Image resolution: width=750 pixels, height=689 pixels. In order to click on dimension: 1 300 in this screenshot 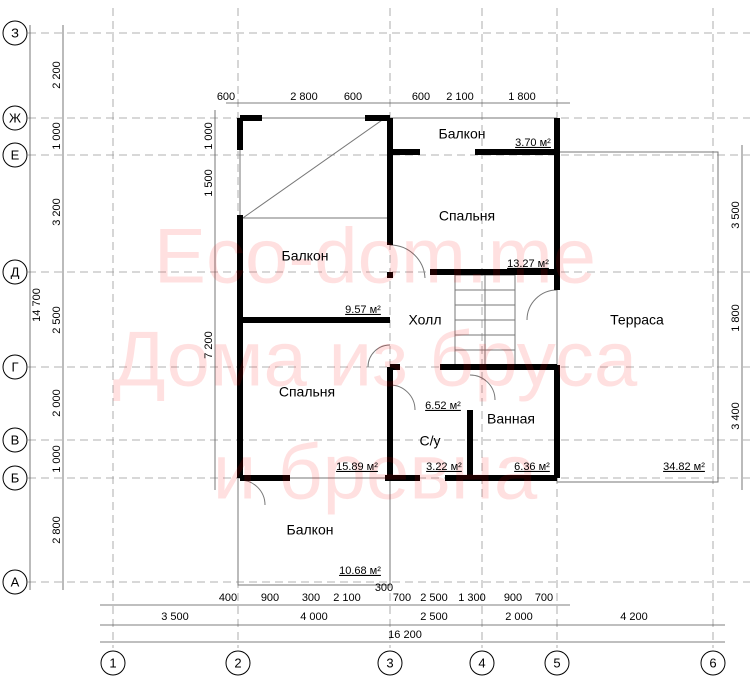, I will do `click(472, 598)`.